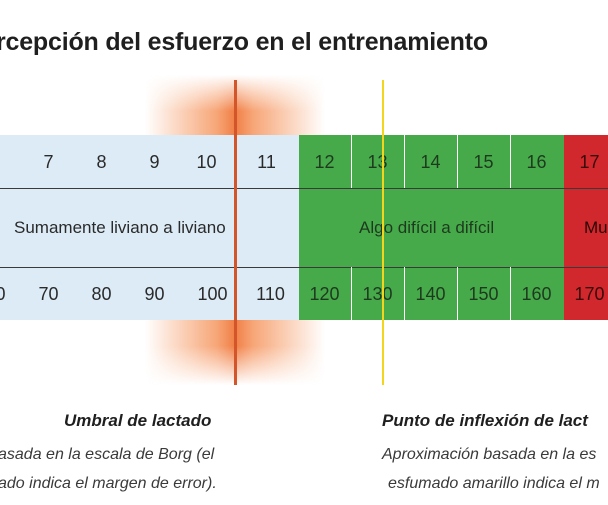  I want to click on borg-value: 15, so click(483, 162).